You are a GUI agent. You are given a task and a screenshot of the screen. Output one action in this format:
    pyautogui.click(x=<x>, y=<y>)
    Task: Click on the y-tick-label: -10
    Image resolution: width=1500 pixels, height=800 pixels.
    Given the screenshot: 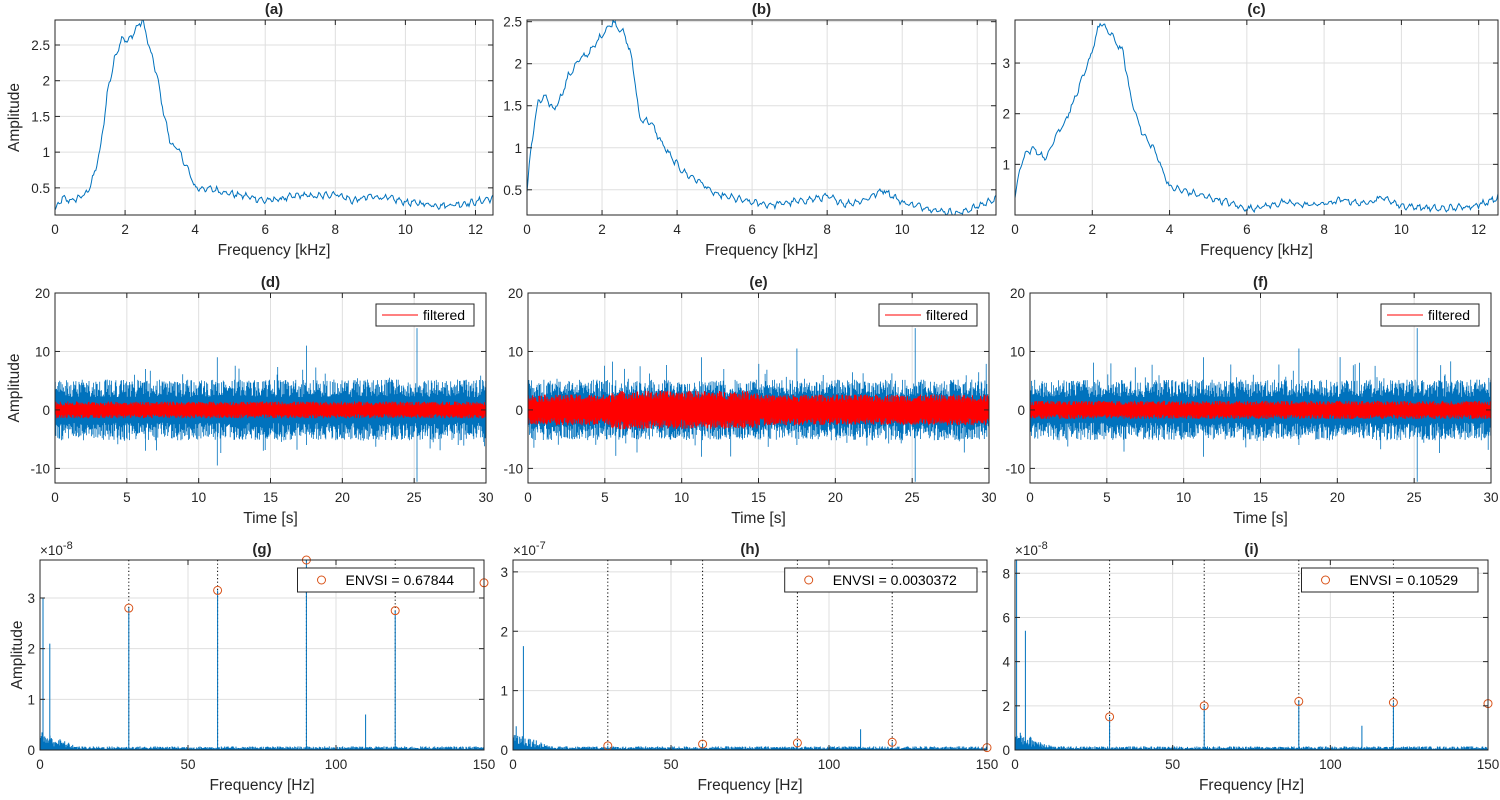 What is the action you would take?
    pyautogui.click(x=1015, y=468)
    